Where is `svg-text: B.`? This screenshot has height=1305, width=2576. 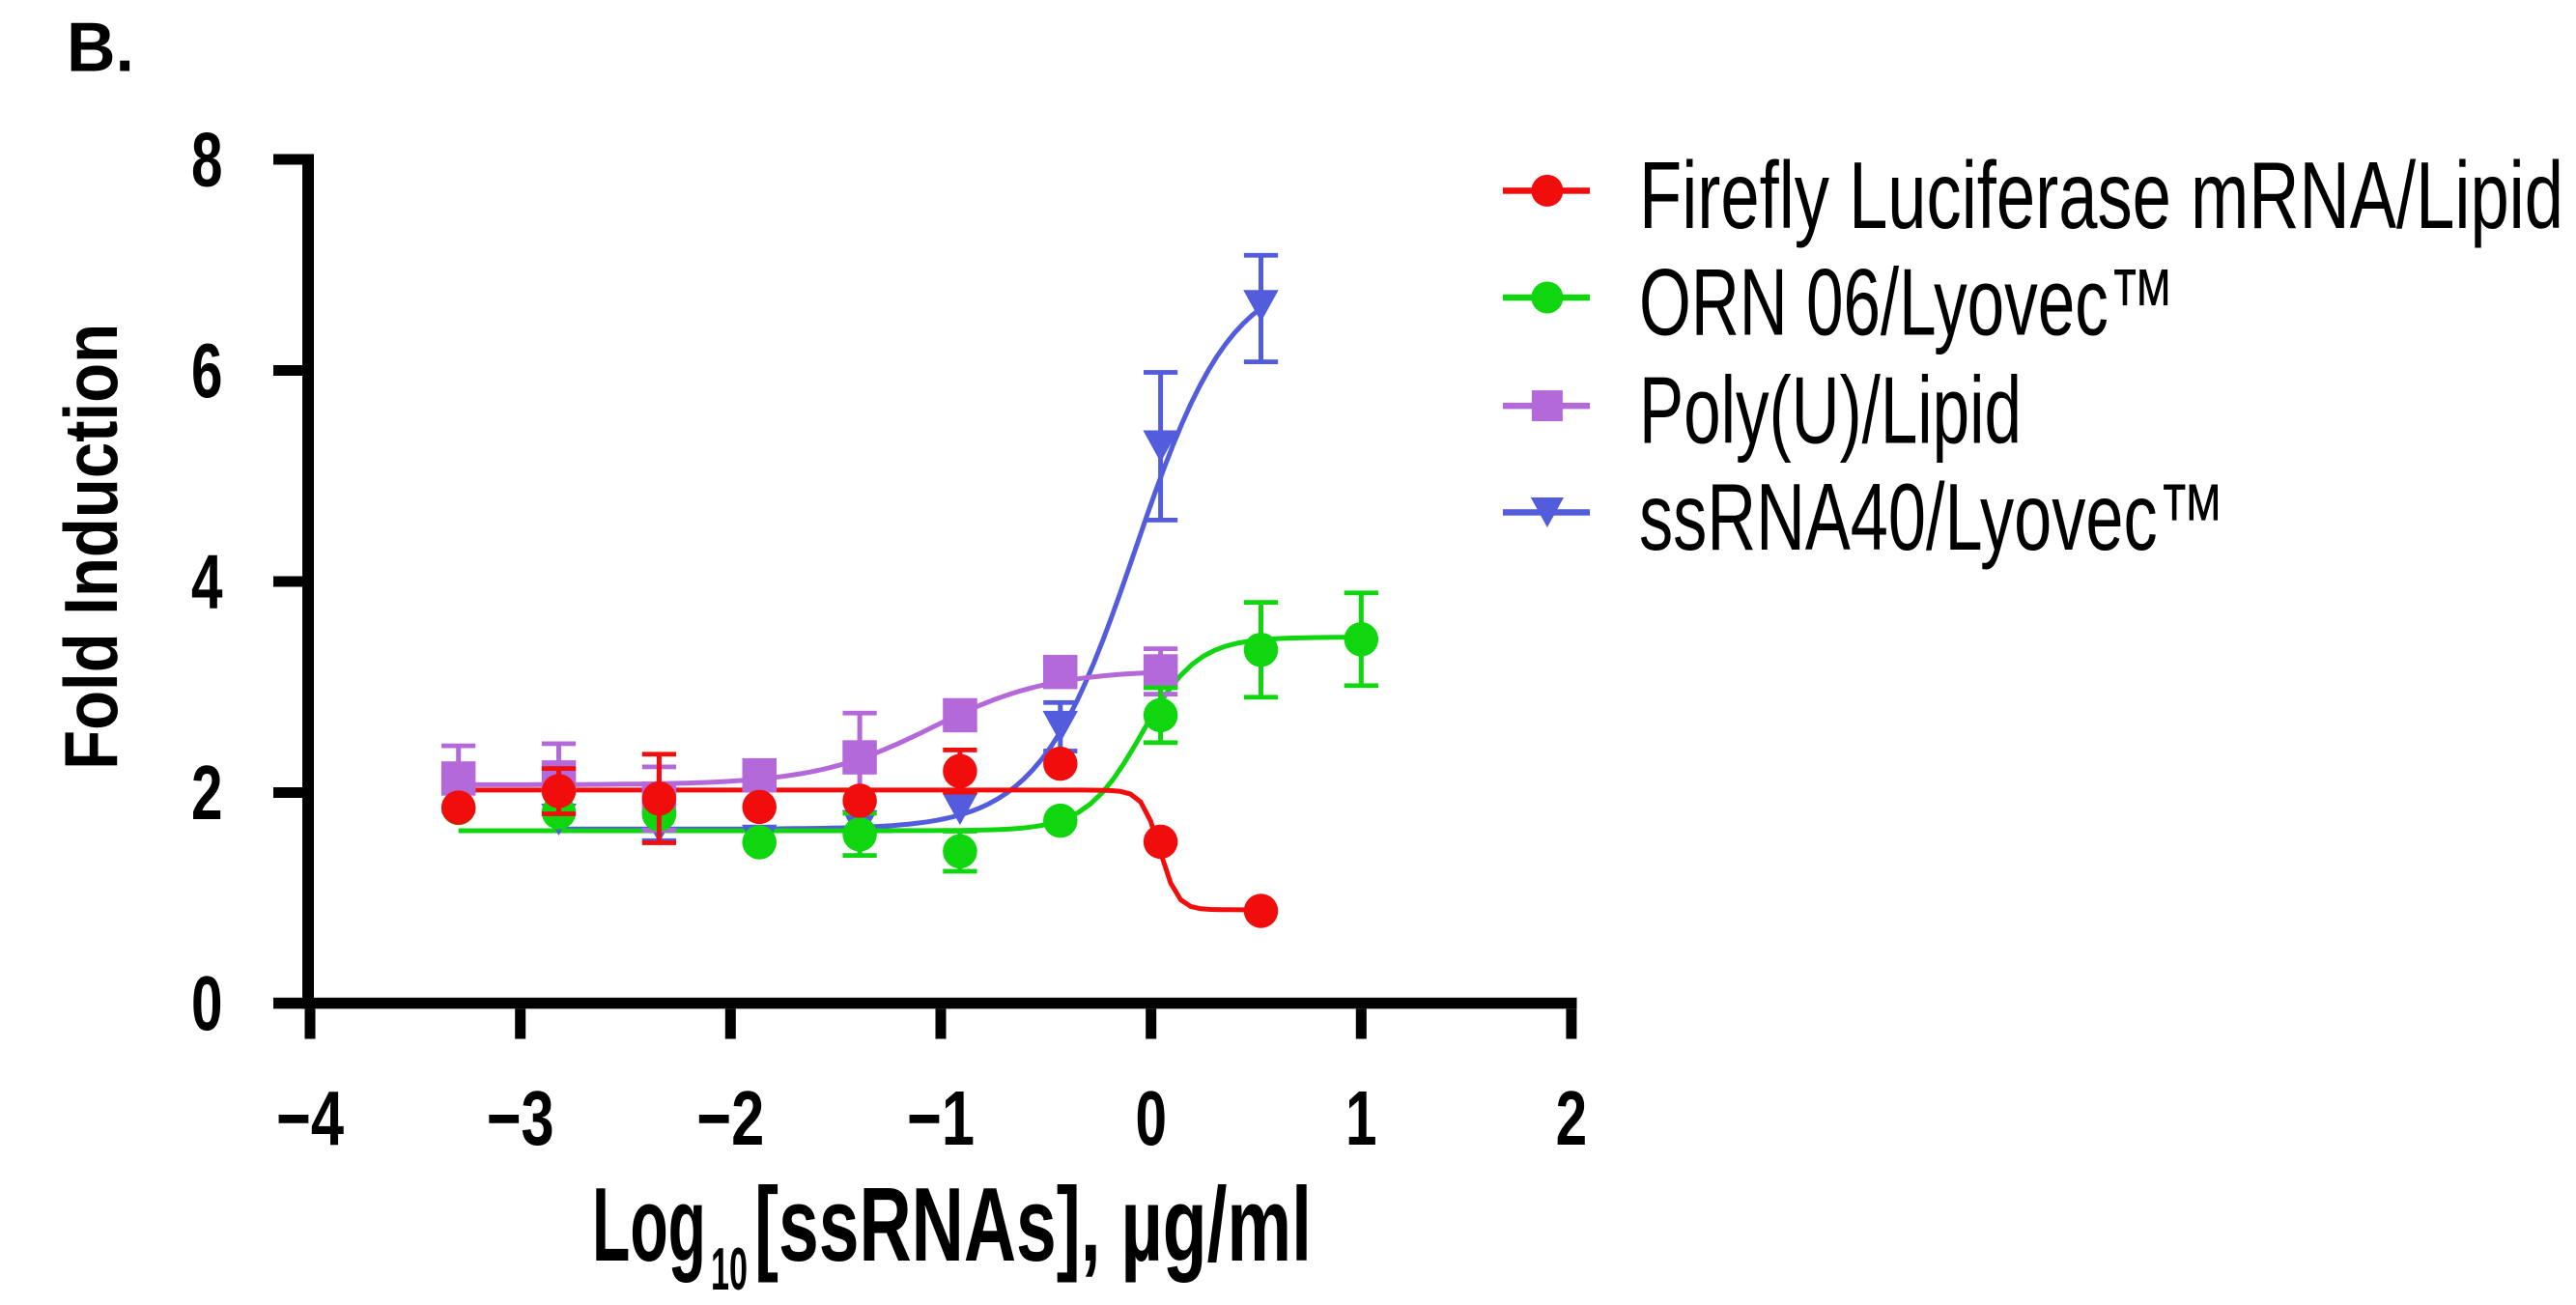
svg-text: B. is located at coordinates (100, 48).